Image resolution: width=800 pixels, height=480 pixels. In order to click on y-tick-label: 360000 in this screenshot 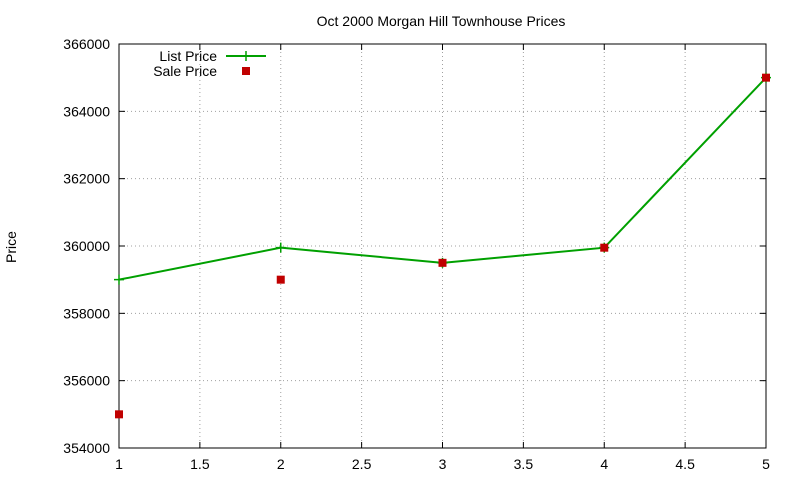, I will do `click(86, 246)`.